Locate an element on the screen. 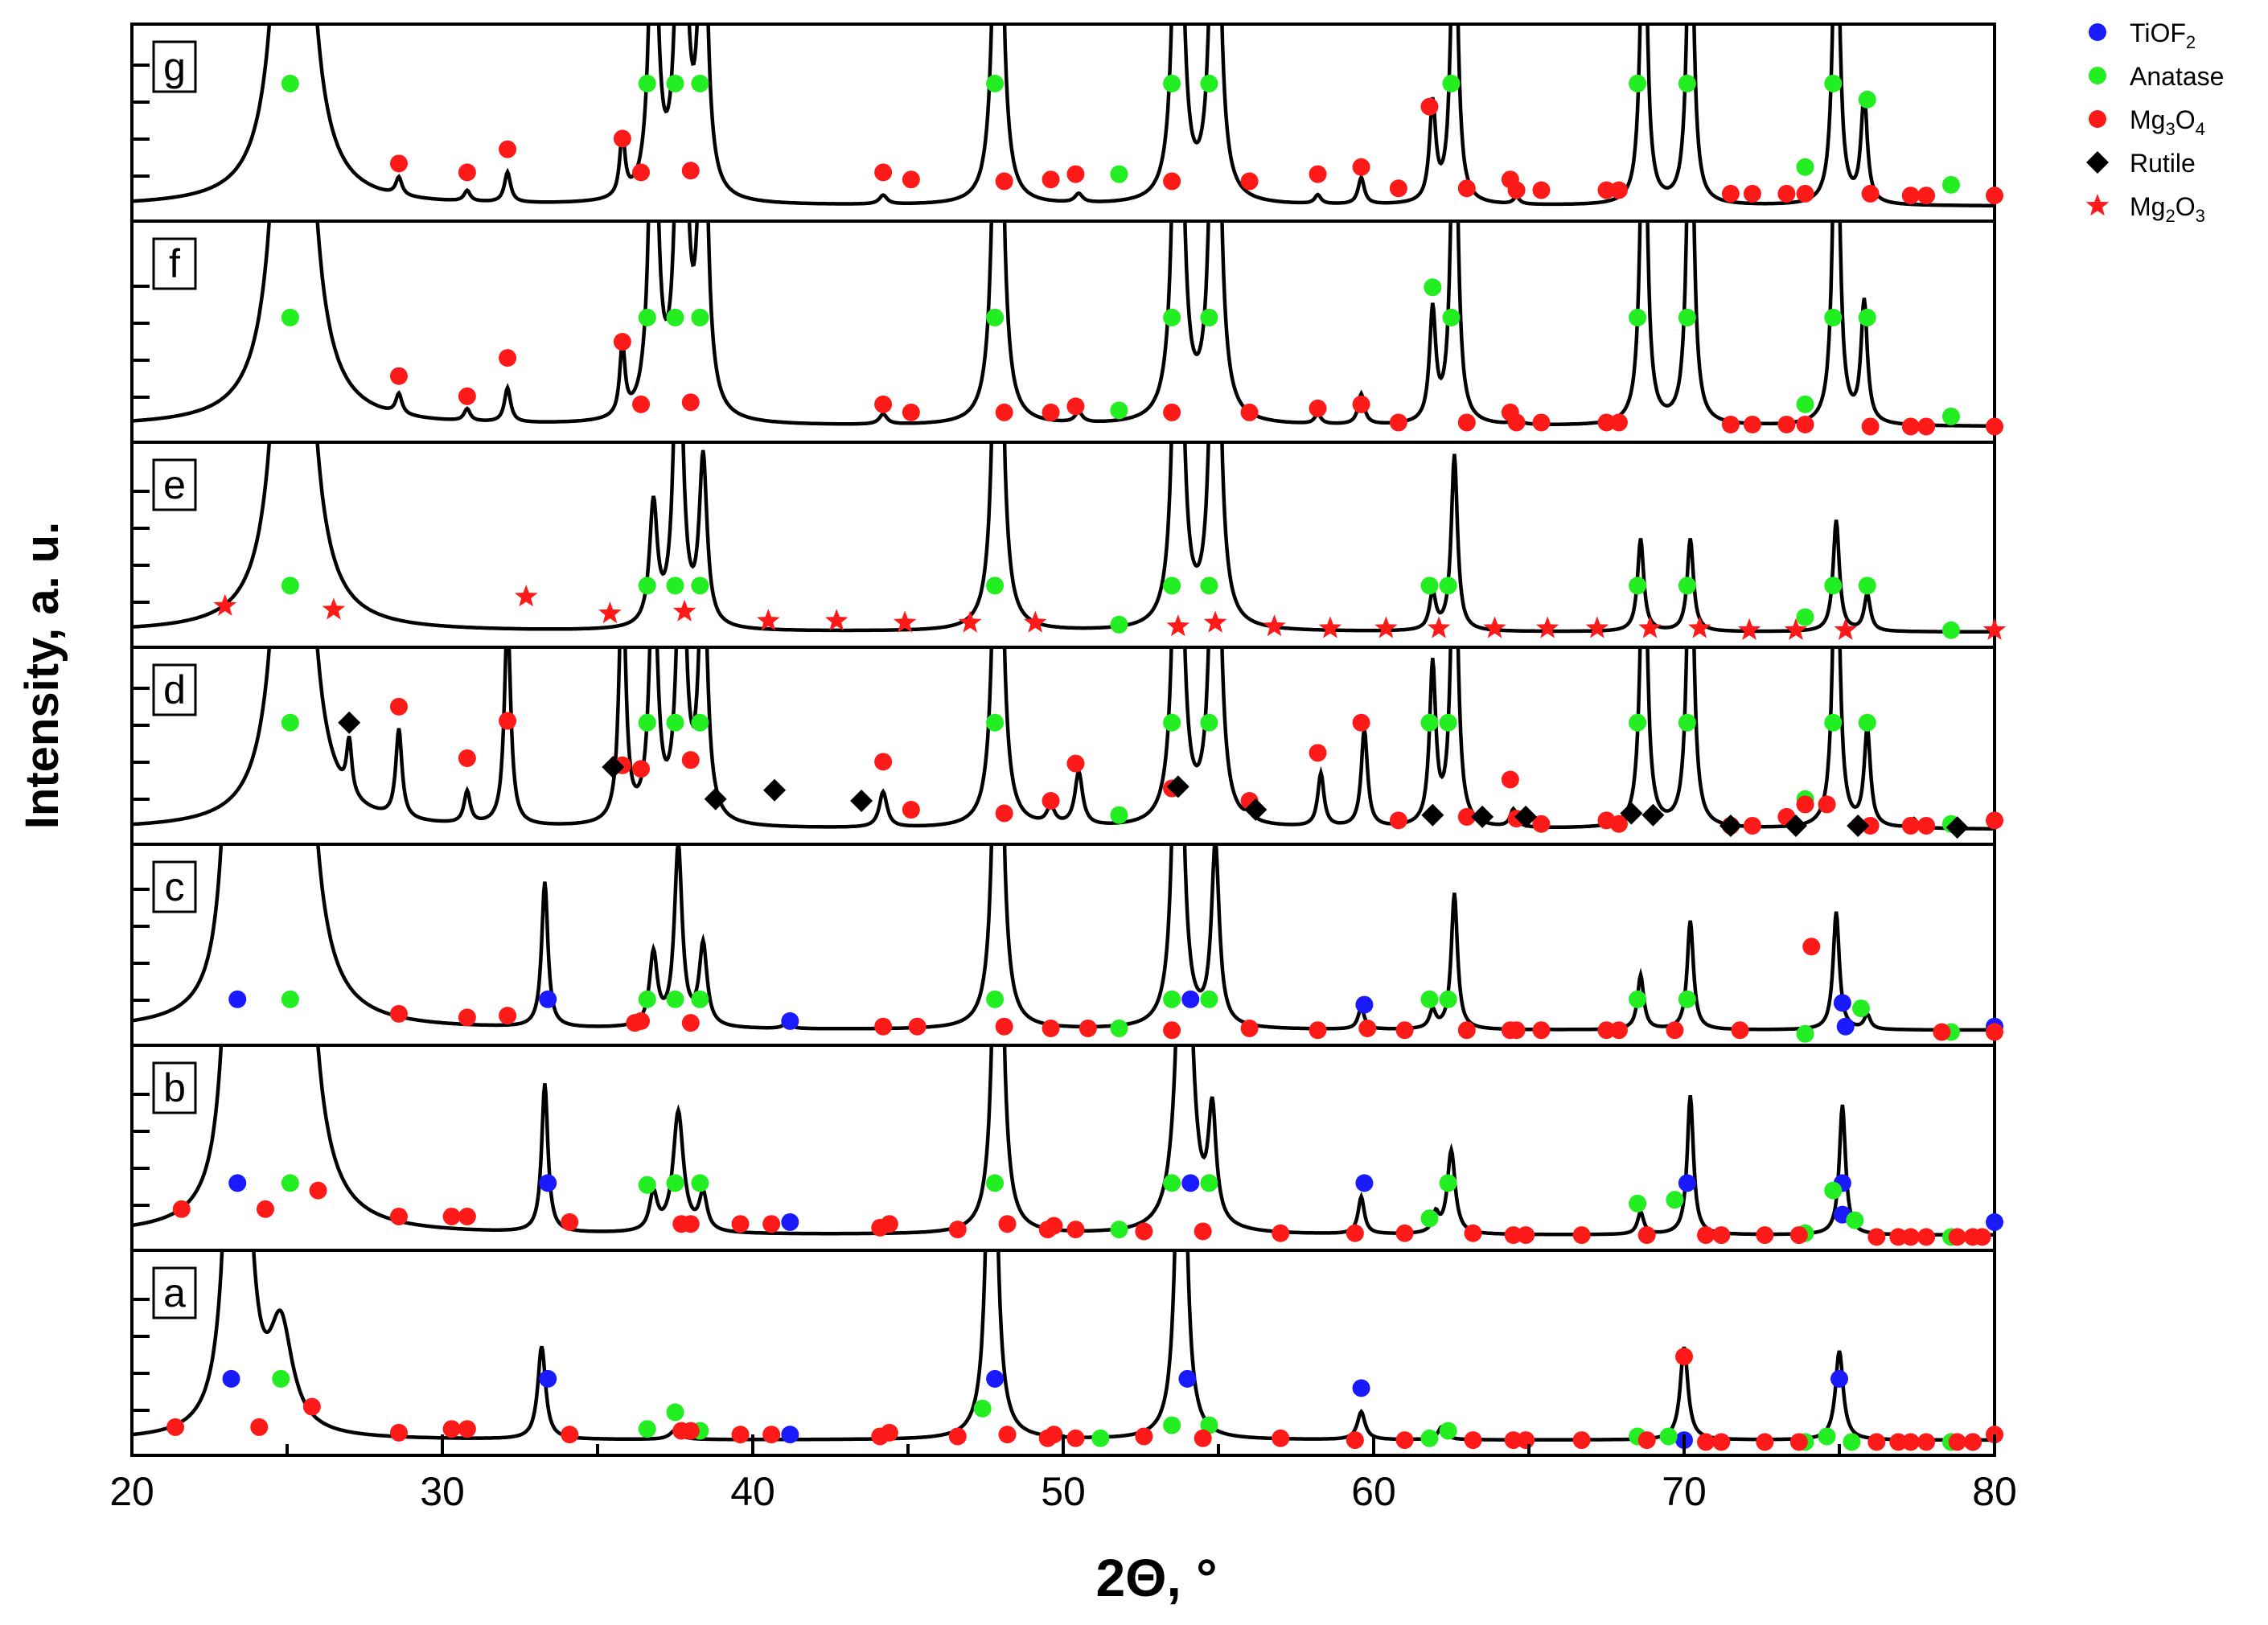  panel-label-box is located at coordinates (175, 1292).